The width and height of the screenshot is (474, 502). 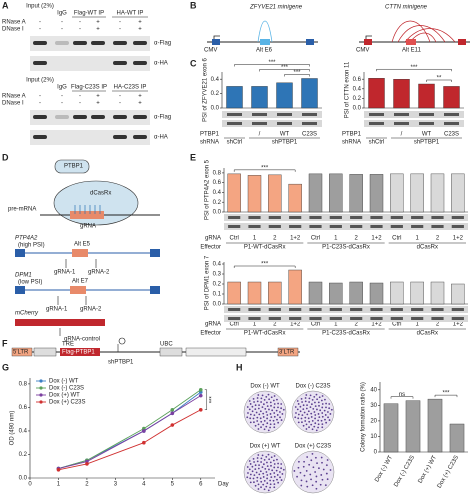 I want to click on blot-band, so click(x=140, y=117).